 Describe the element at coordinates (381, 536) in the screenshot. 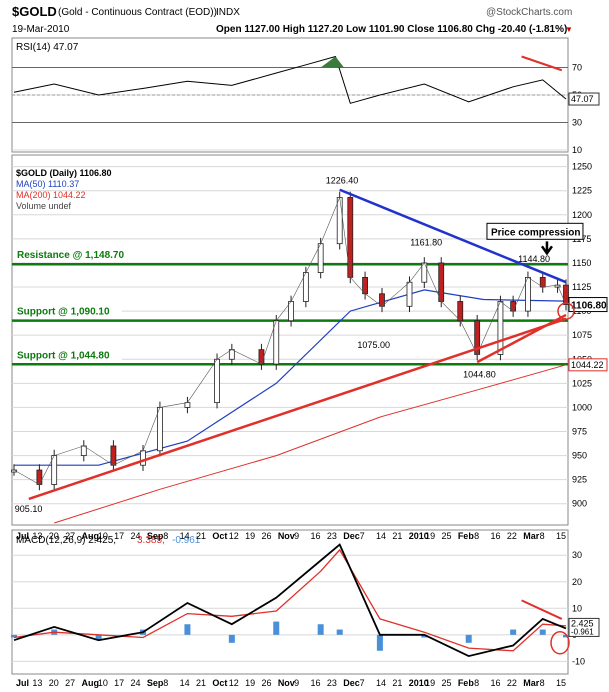

I see `x-tick-label-price: 14` at that location.